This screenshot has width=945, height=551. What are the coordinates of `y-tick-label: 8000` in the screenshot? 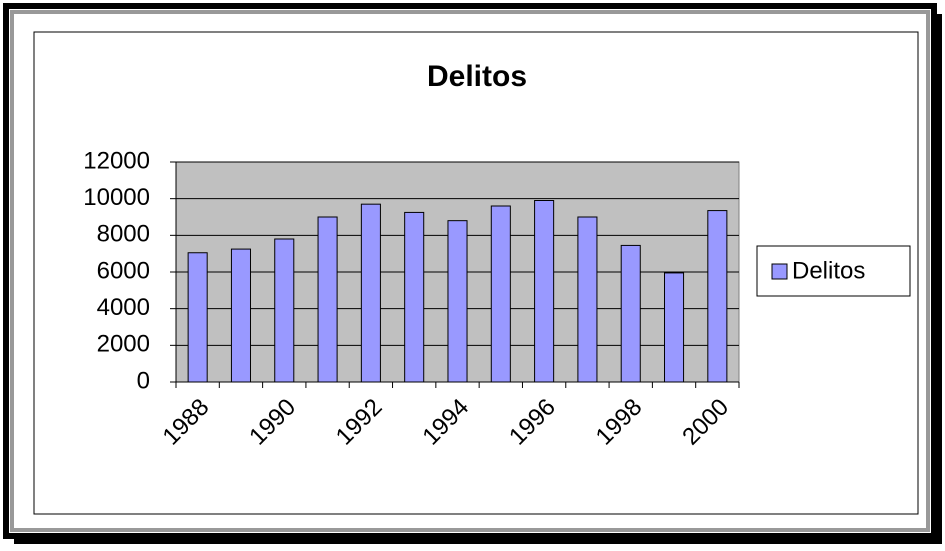 It's located at (123, 234).